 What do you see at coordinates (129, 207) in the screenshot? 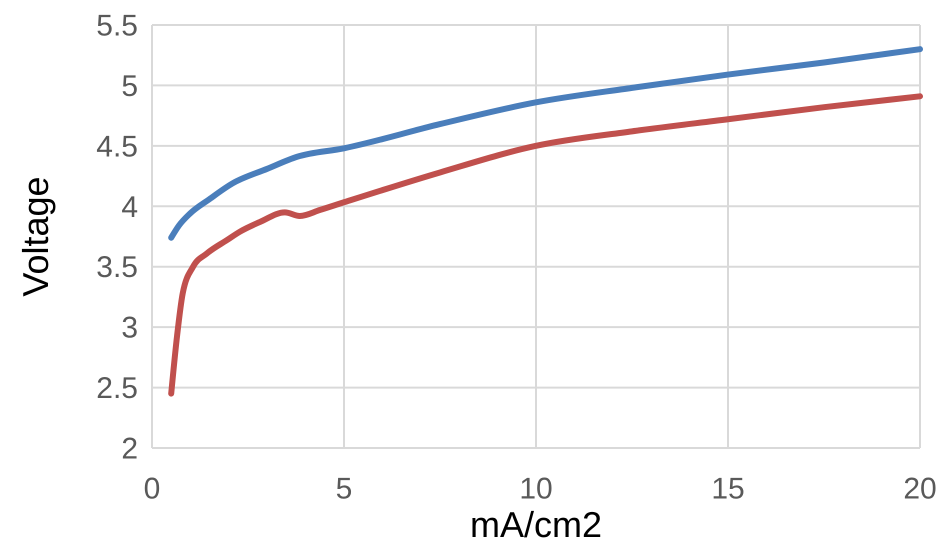
I see `y-tick-label: 4` at bounding box center [129, 207].